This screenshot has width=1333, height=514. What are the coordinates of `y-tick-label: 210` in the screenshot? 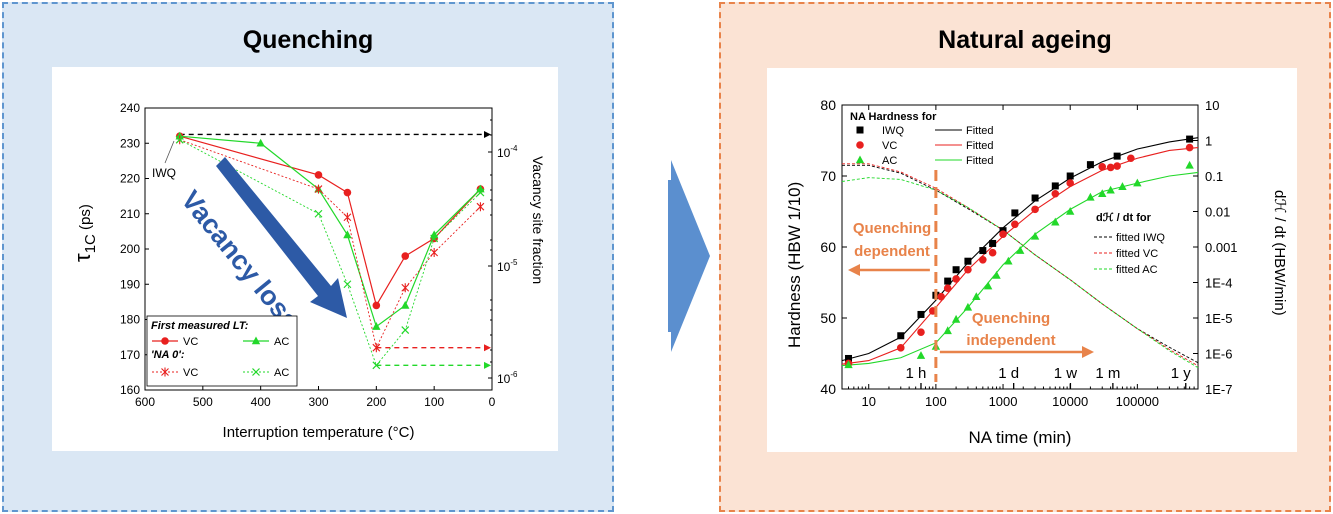 It's located at (130, 214).